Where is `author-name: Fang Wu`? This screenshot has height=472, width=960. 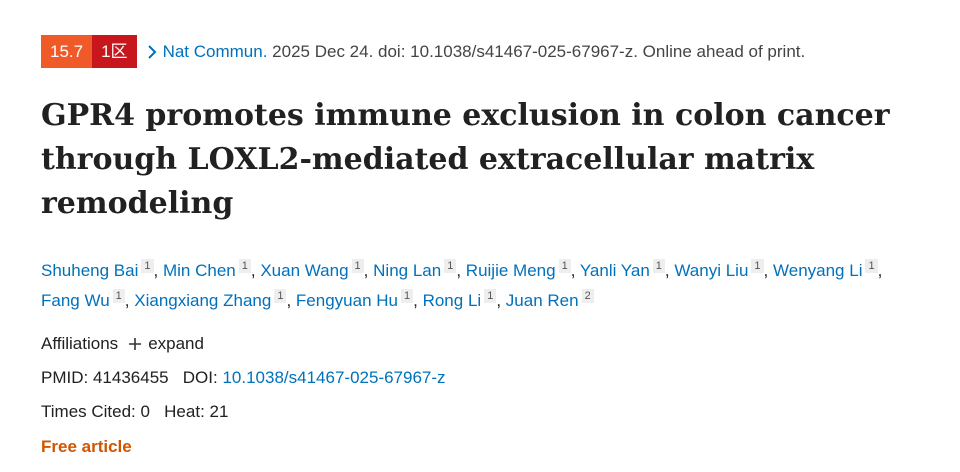
author-name: Fang Wu is located at coordinates (75, 300).